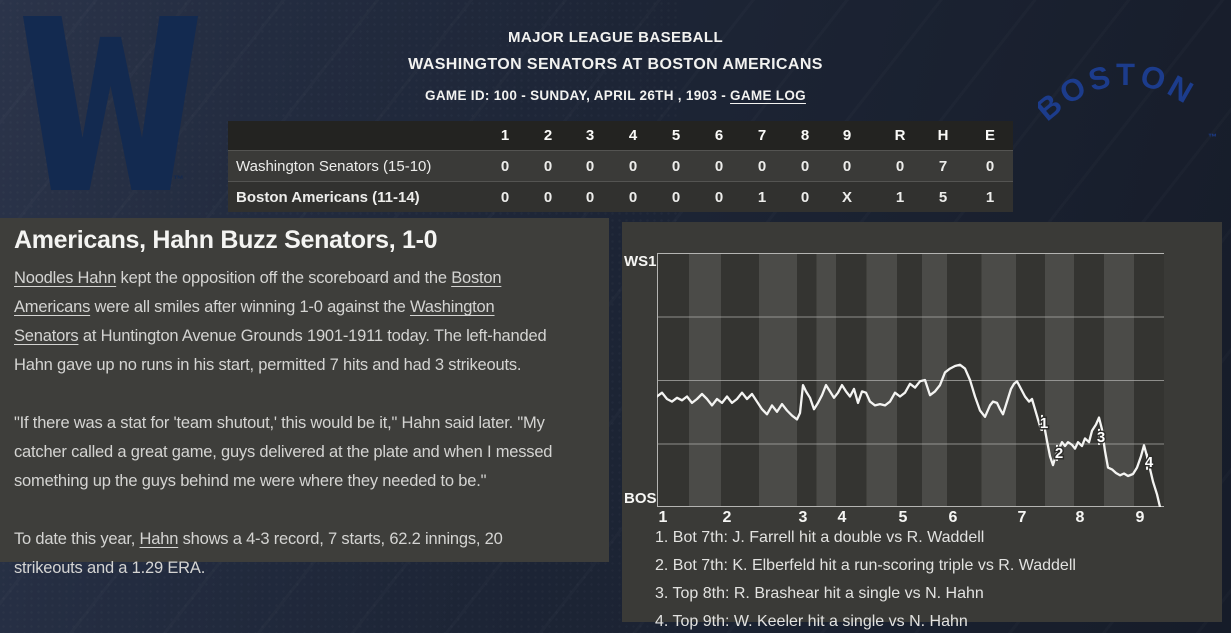 This screenshot has height=633, width=1231. I want to click on team-name: Boston Americans (11-14), so click(328, 197).